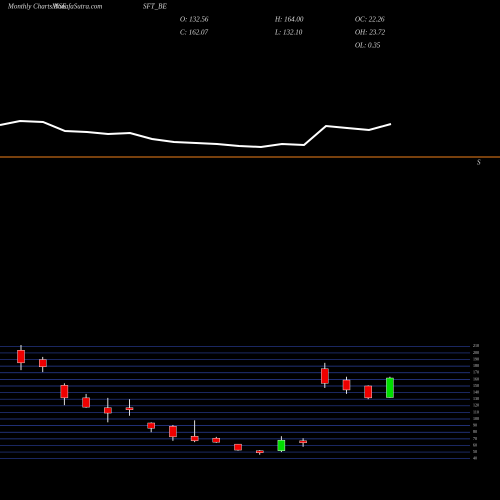 The height and width of the screenshot is (500, 500). Describe the element at coordinates (76, 7) in the screenshot. I see `site-name: MunafaSutra.com` at that location.